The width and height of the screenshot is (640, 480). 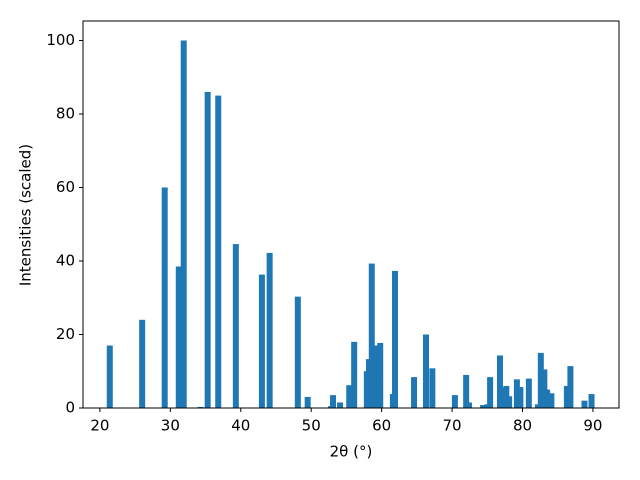 I want to click on x-tick-label: 50, so click(x=311, y=426).